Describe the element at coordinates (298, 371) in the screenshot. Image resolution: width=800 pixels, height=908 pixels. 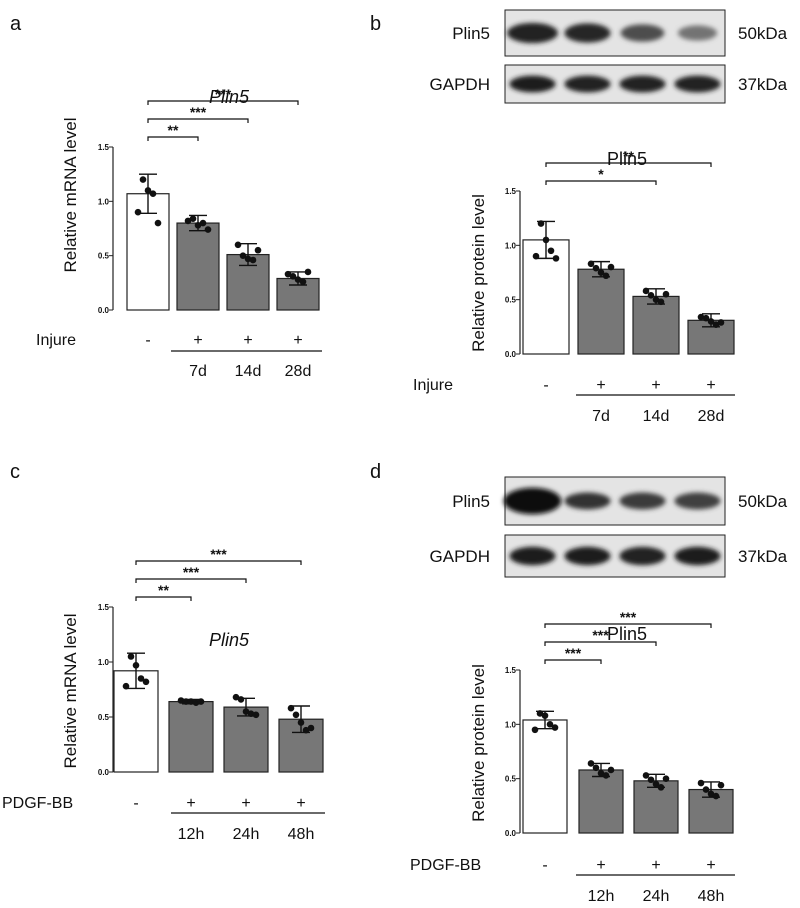
I see `category-label-a-3: 28d` at that location.